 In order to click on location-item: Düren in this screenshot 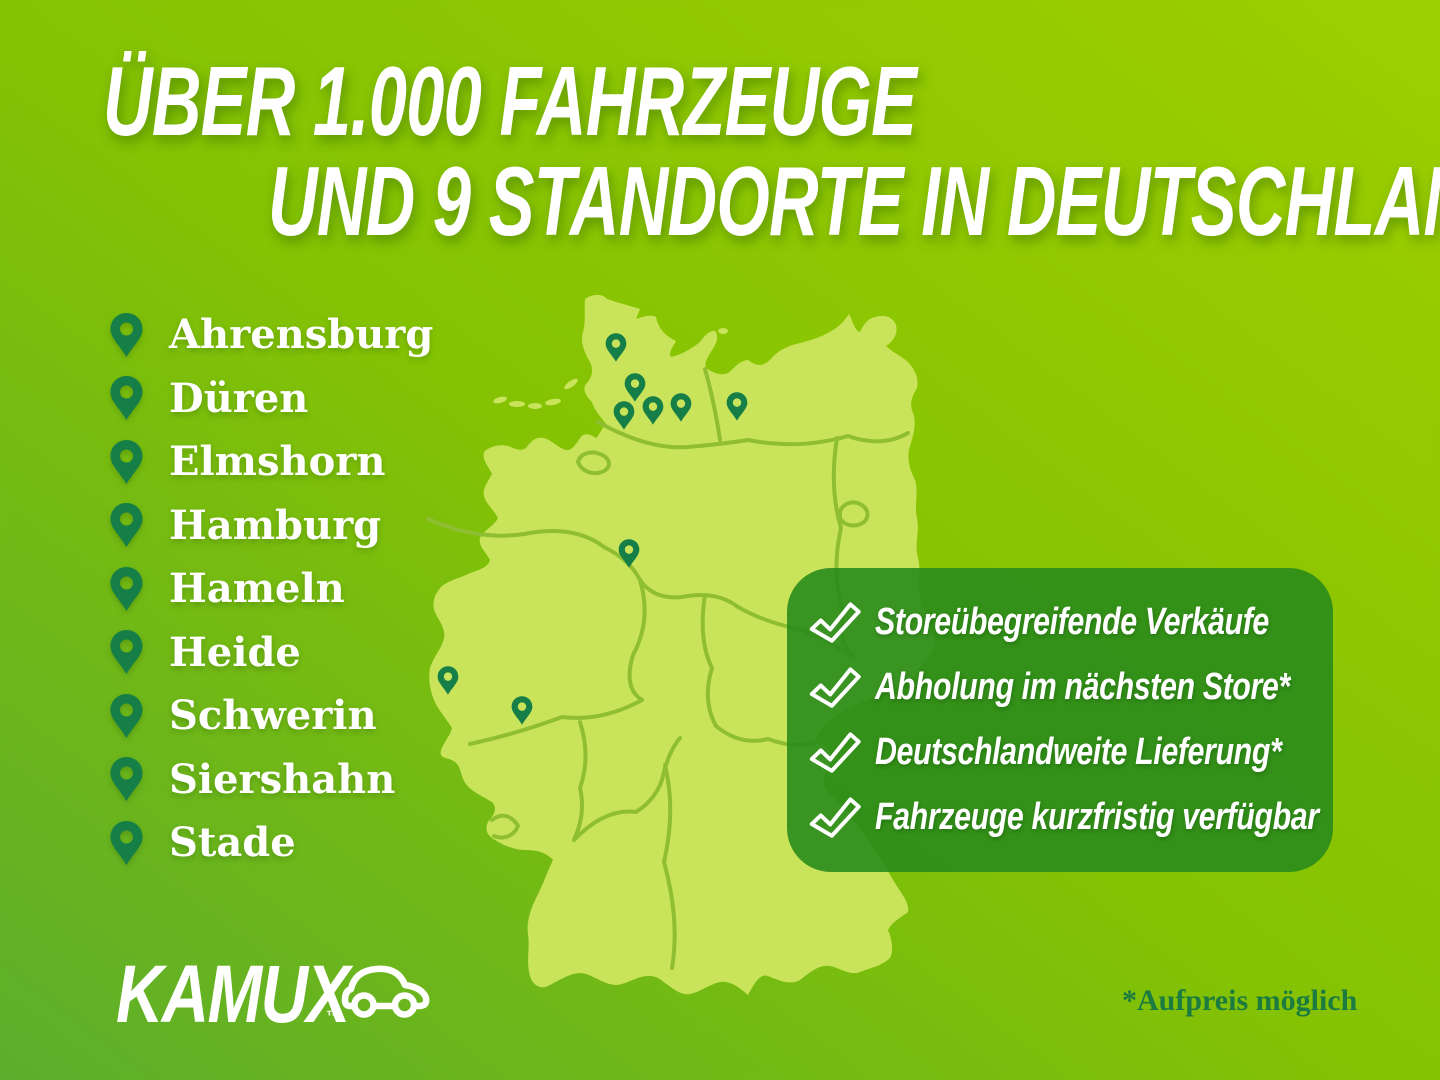, I will do `click(270, 399)`.